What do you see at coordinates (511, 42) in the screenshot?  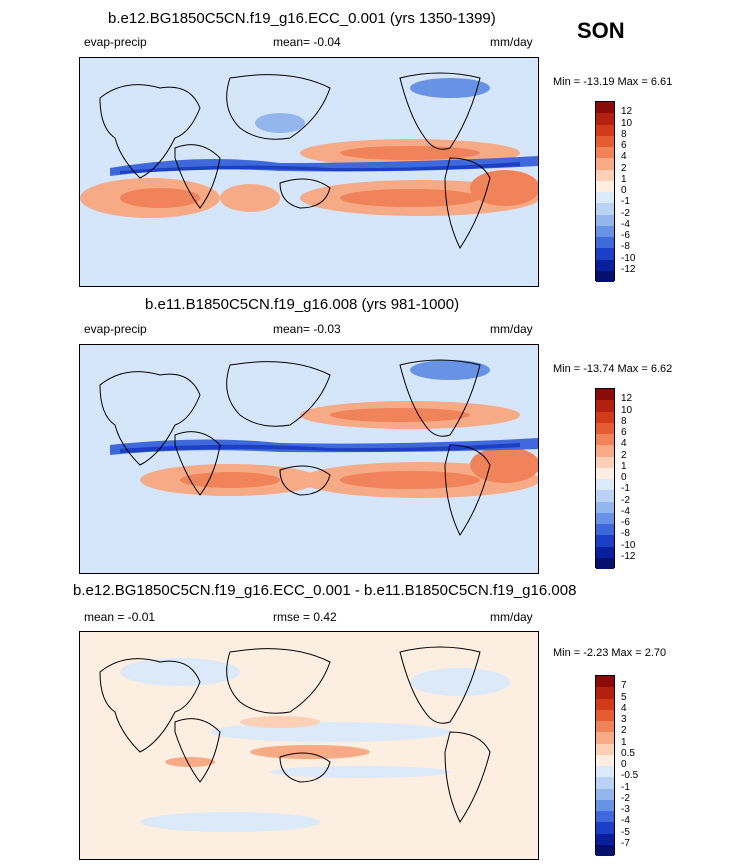 I see `panel-1-units: mm/day` at bounding box center [511, 42].